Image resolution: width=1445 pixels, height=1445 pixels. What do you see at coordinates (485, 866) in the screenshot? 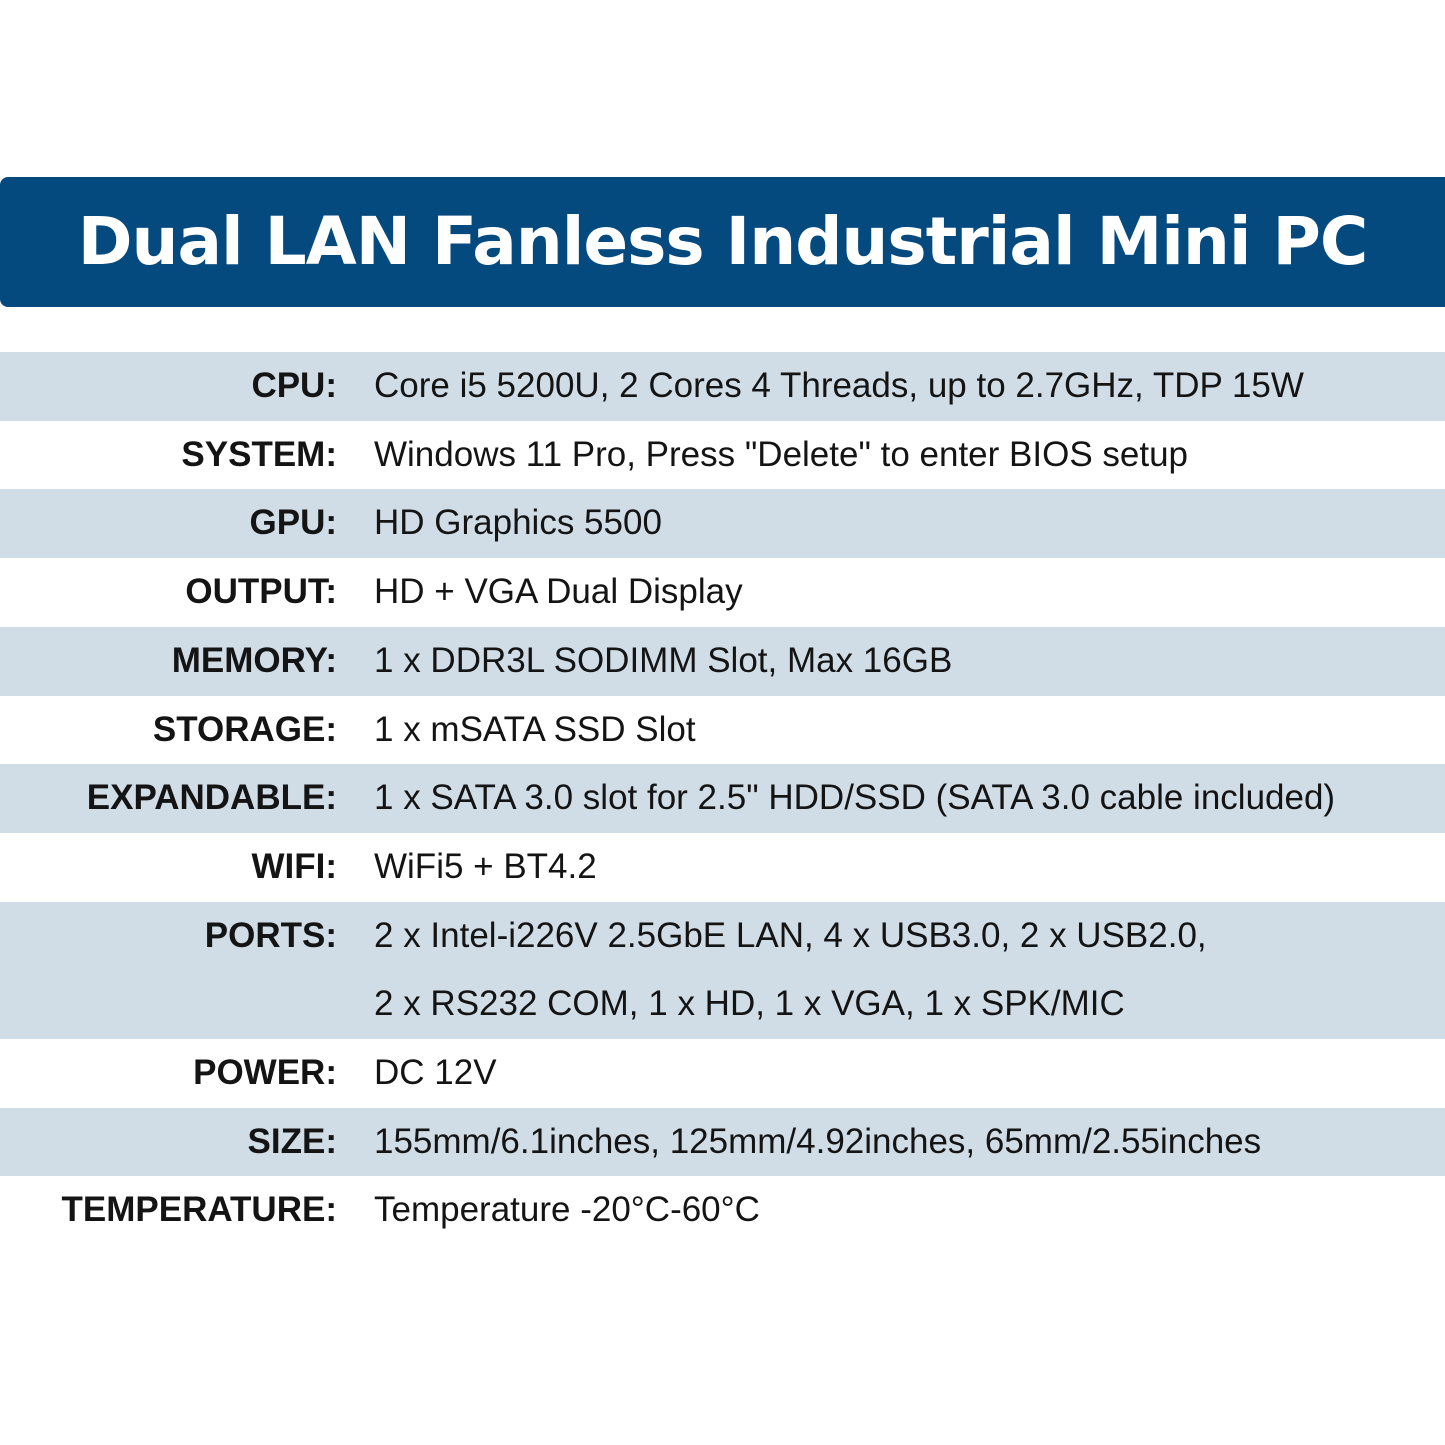
I see `spec-value-line: WiFi5 + BT4.2` at bounding box center [485, 866].